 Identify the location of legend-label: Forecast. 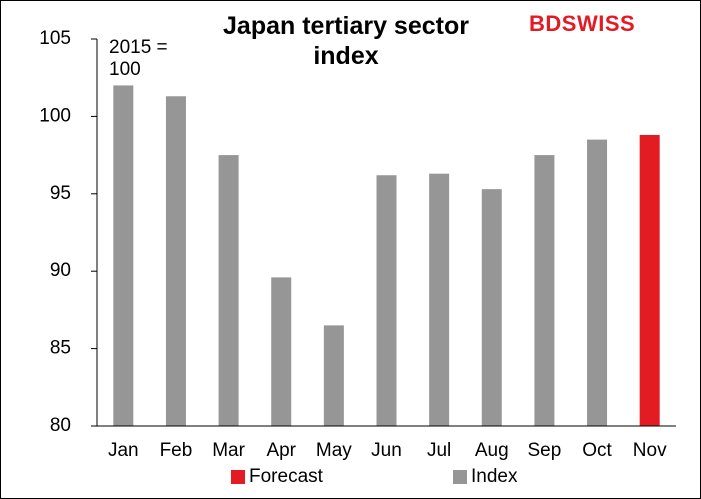
(286, 476).